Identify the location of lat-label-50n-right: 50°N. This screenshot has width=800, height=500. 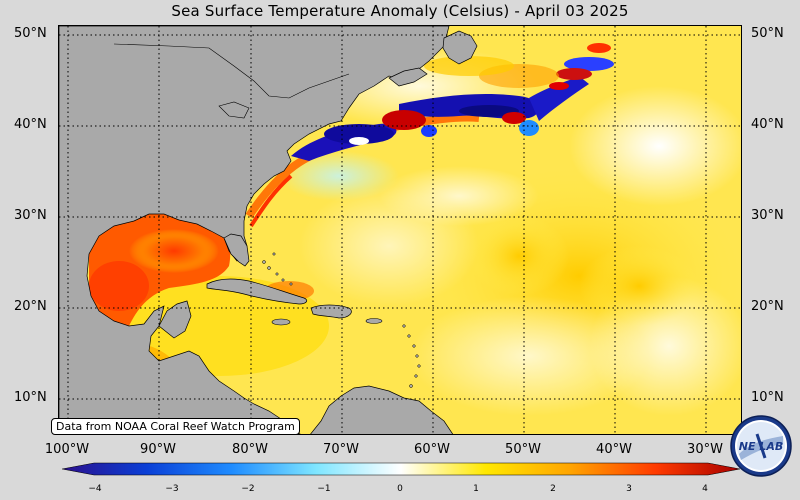
(767, 33).